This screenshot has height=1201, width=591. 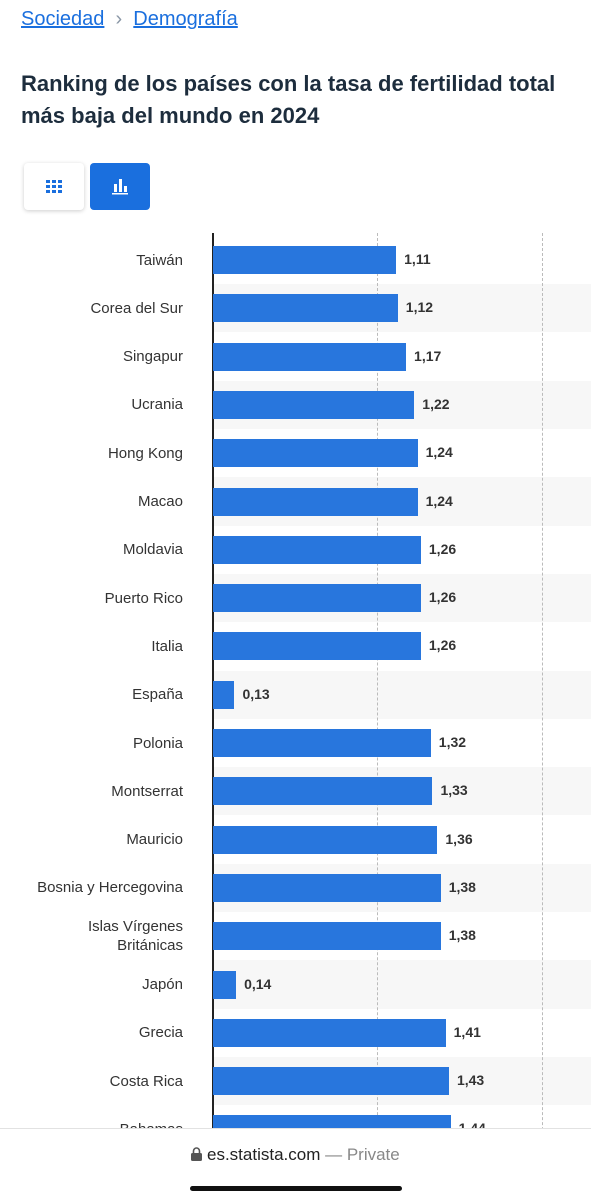 I want to click on table-view-button, so click(x=54, y=186).